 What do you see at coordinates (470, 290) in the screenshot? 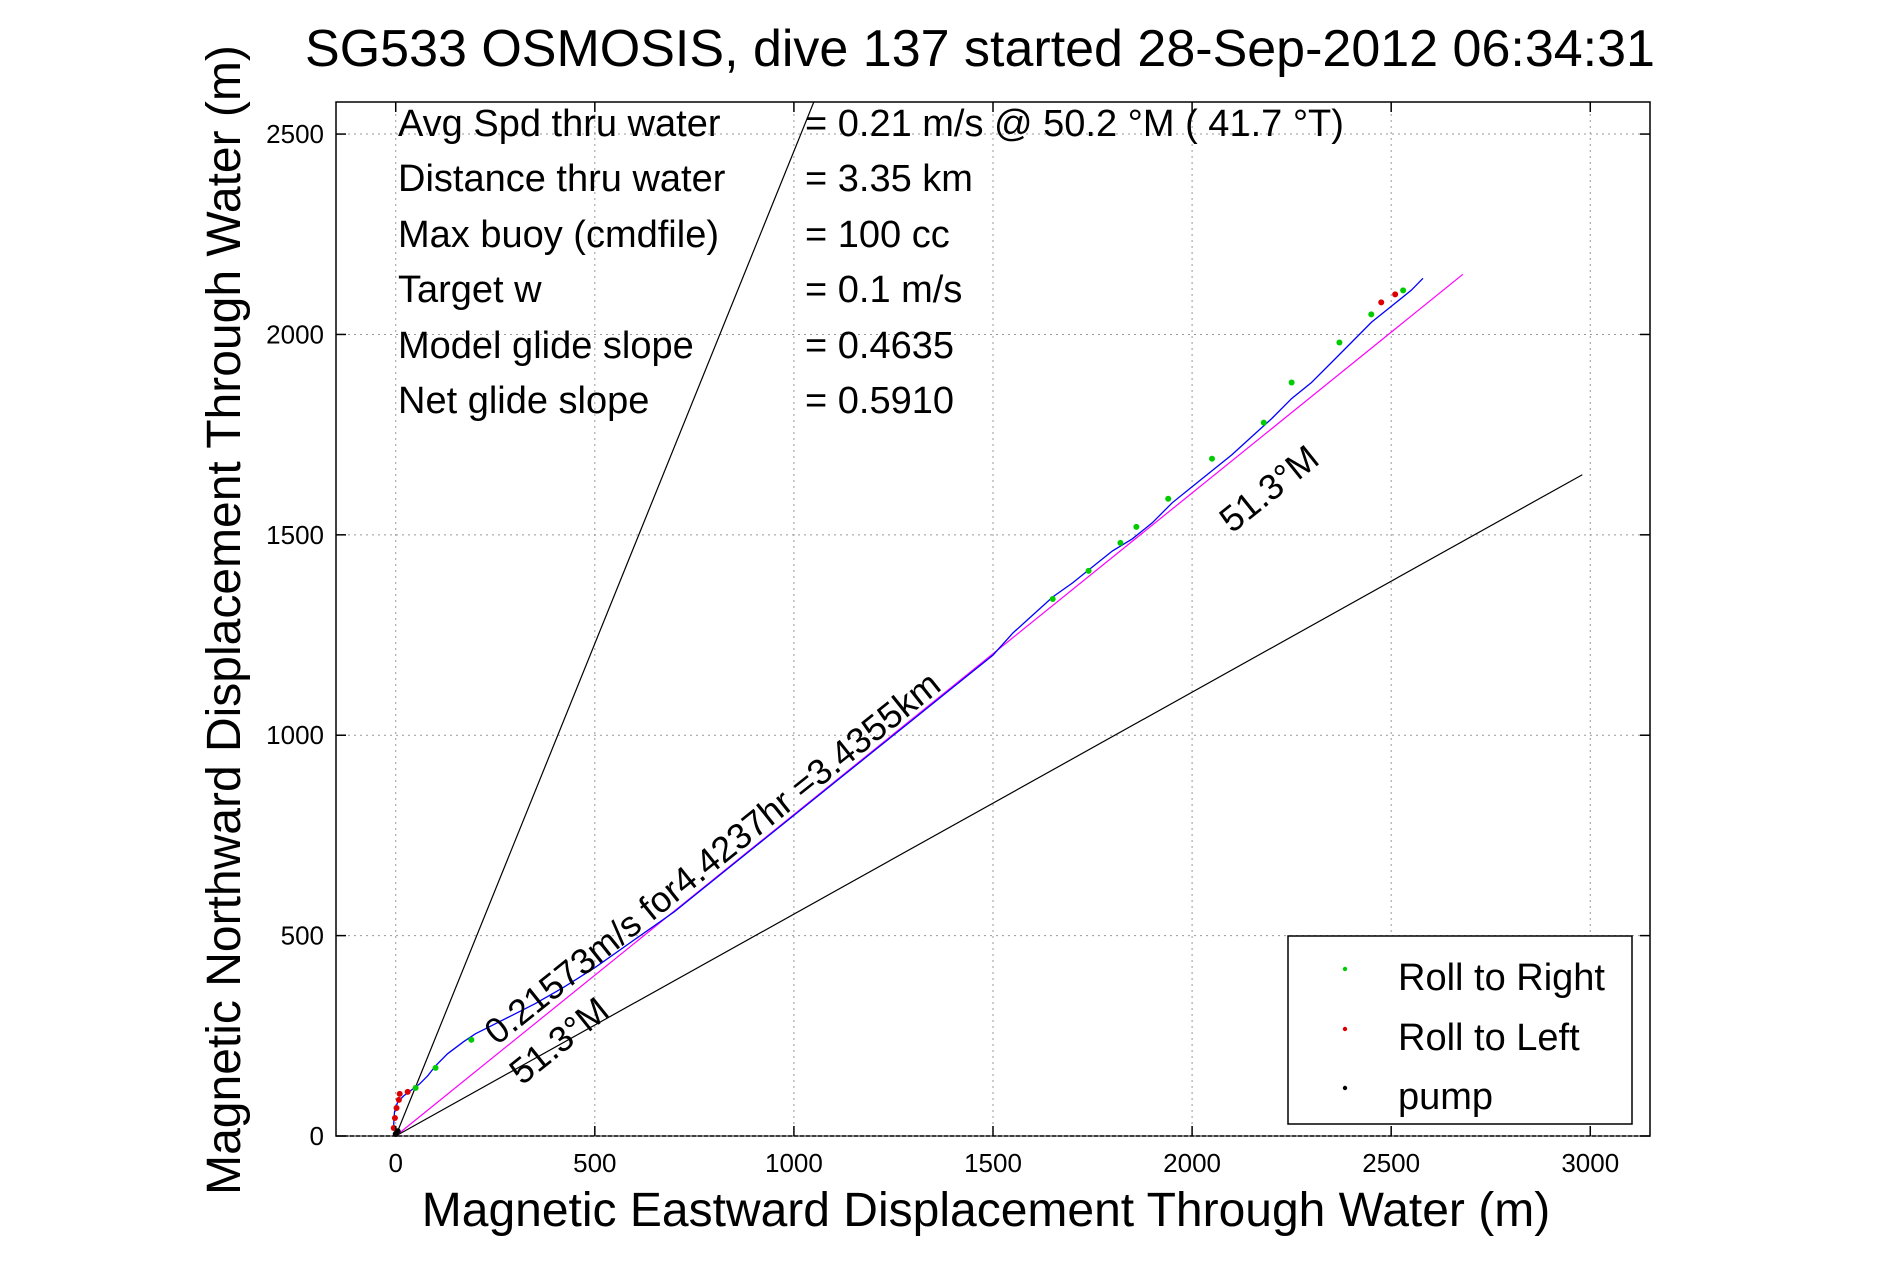
I see `info-label-target-w: Target w` at bounding box center [470, 290].